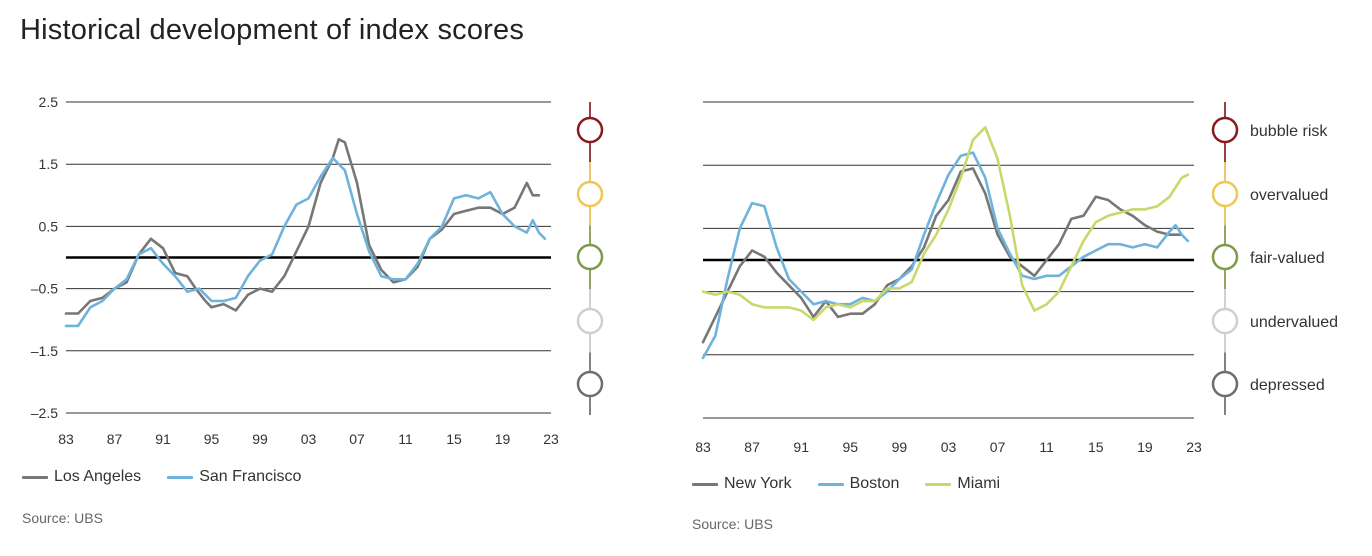 The height and width of the screenshot is (556, 1372). What do you see at coordinates (1287, 258) in the screenshot?
I see `scale-label-fair-valued: fair-valued` at bounding box center [1287, 258].